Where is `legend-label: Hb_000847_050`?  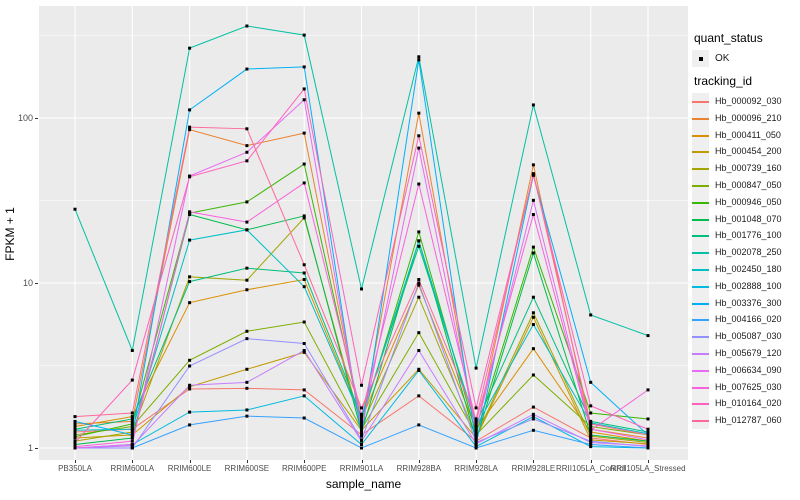 legend-label: Hb_000847_050 is located at coordinates (748, 185).